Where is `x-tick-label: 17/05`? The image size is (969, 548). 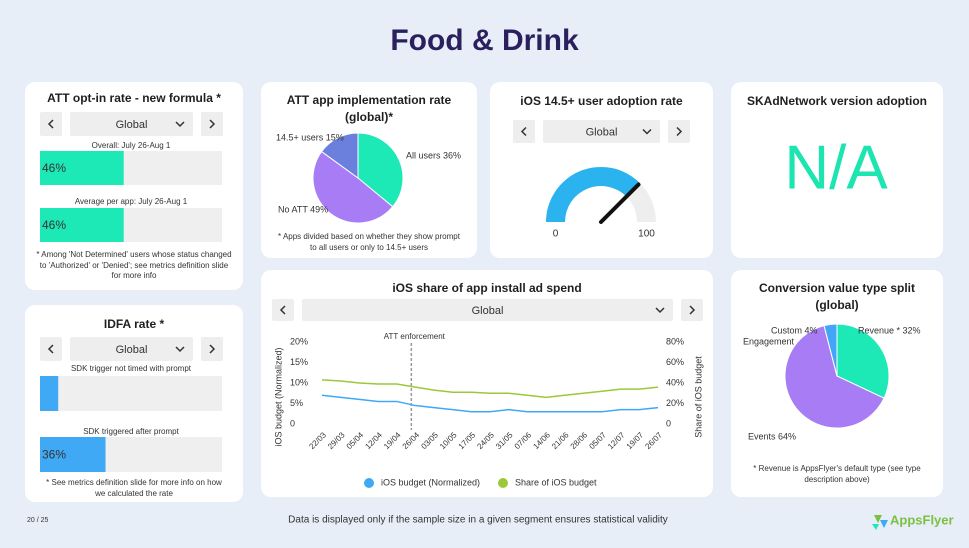
x-tick-label: 17/05 is located at coordinates (467, 440).